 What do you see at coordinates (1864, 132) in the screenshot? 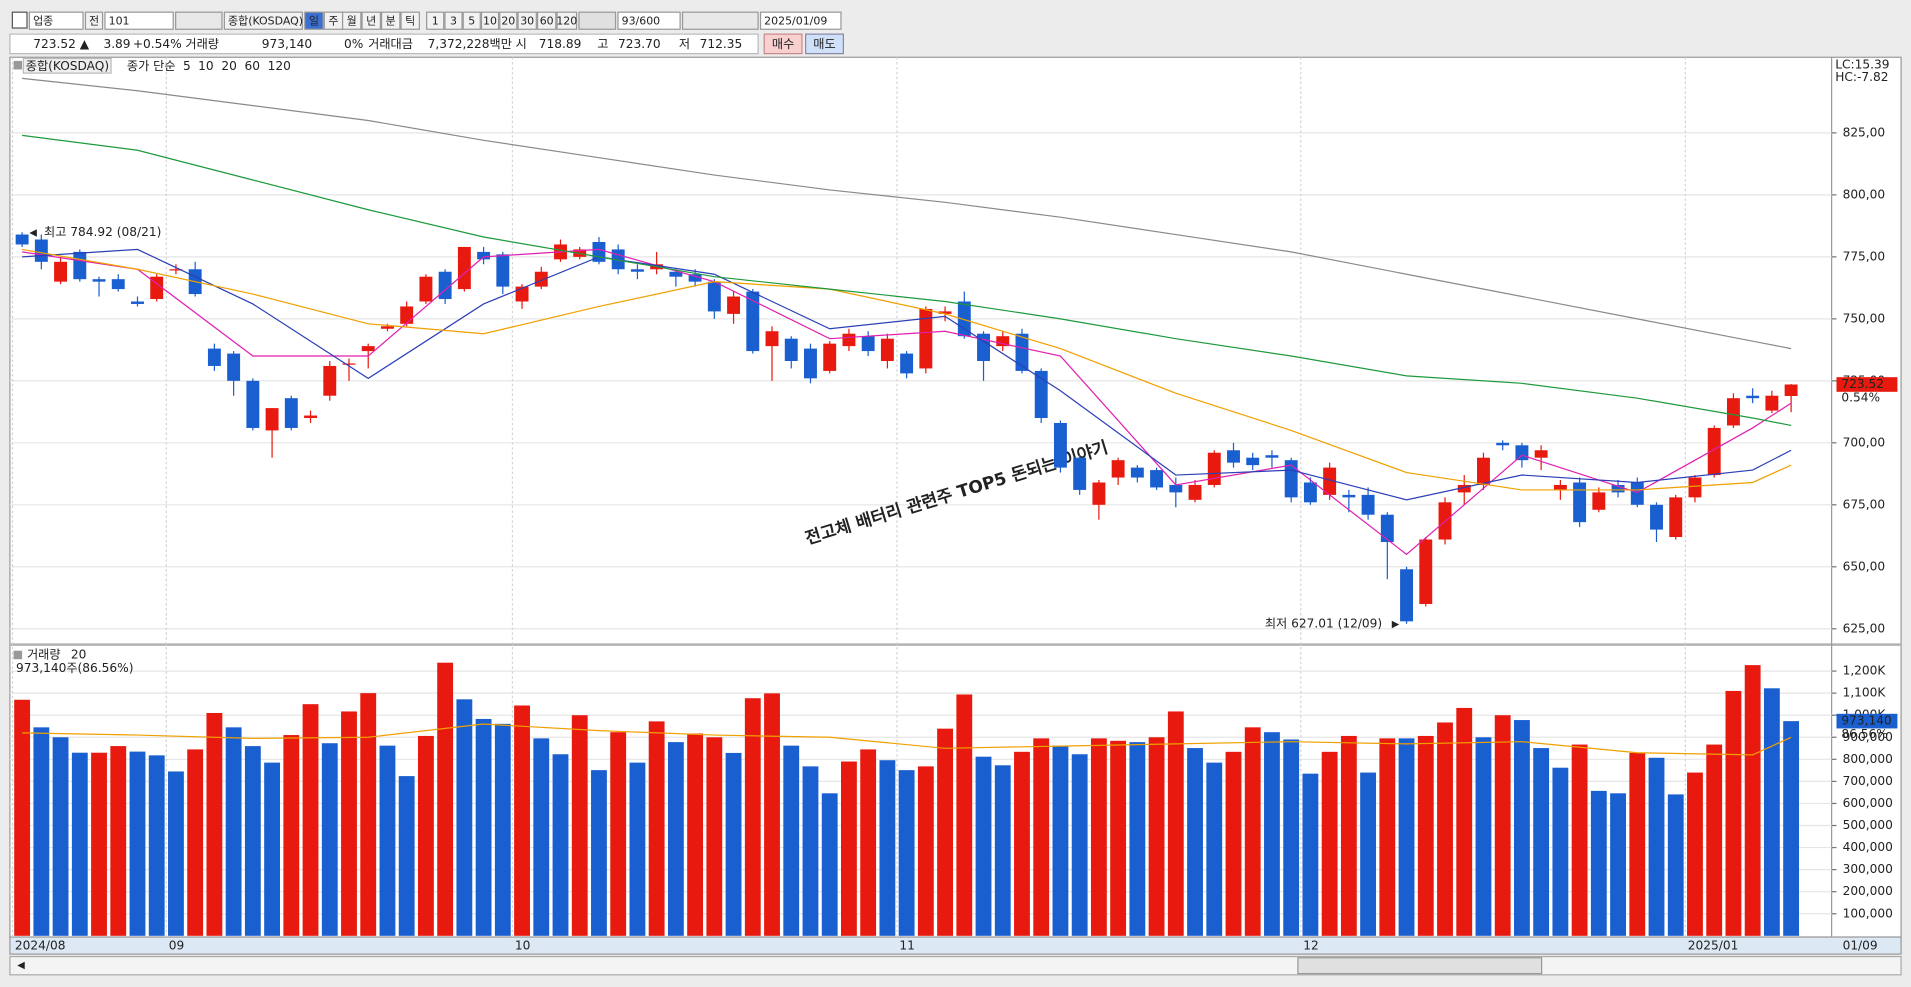
I see `y-tick-label: 825,00` at bounding box center [1864, 132].